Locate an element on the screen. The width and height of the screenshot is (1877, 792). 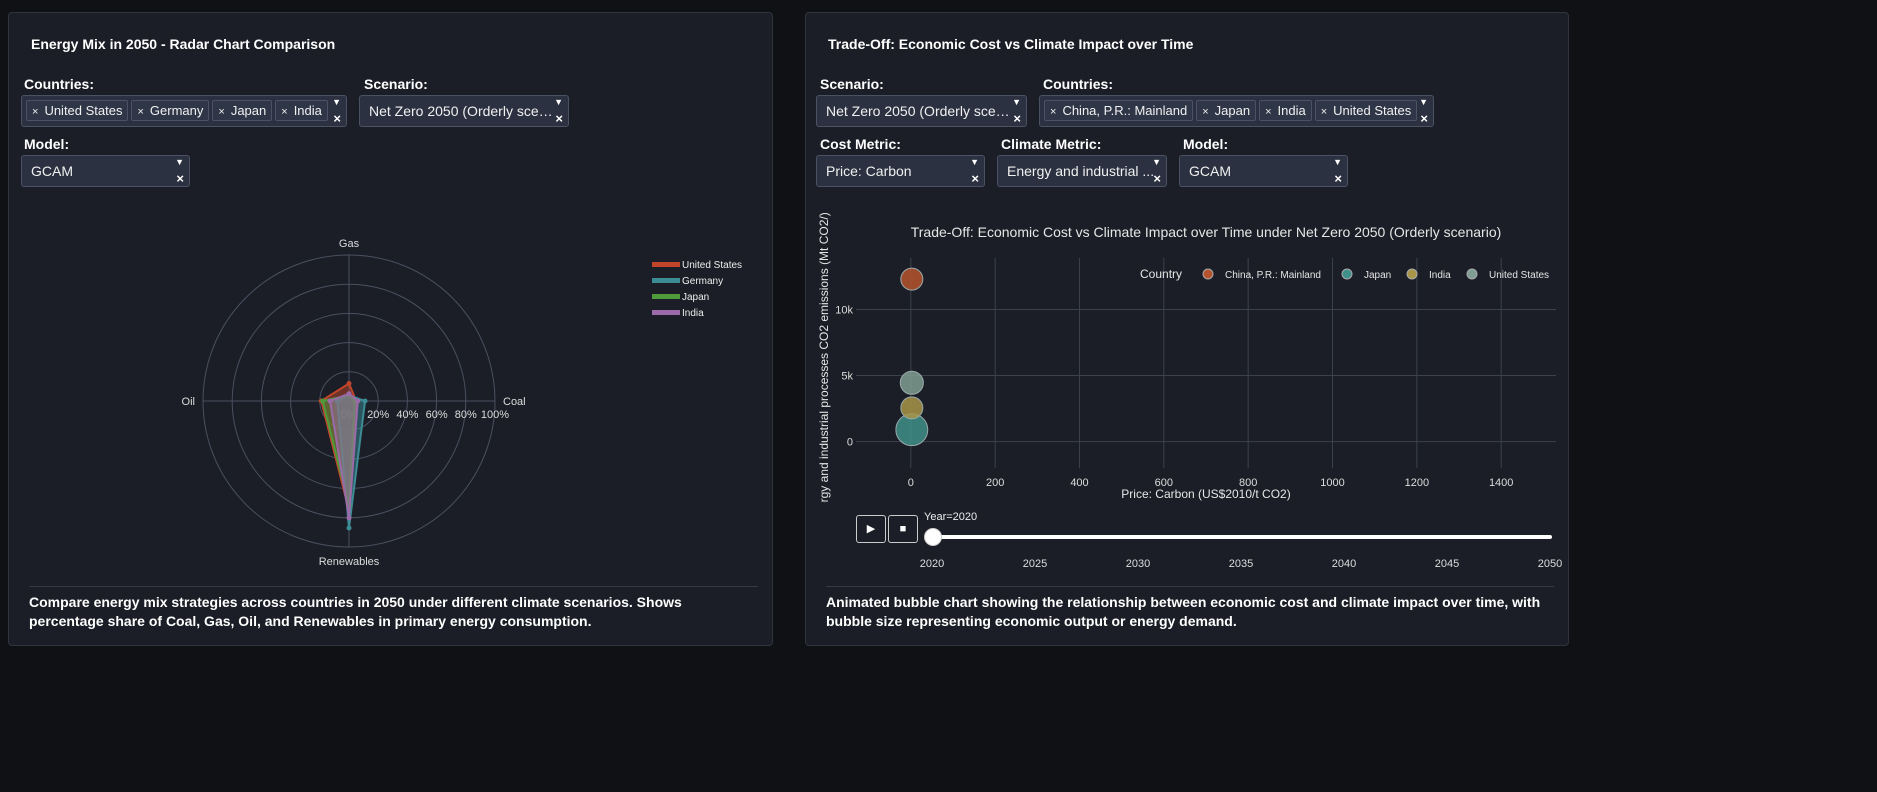
radar-tick-label: 40% is located at coordinates (407, 415).